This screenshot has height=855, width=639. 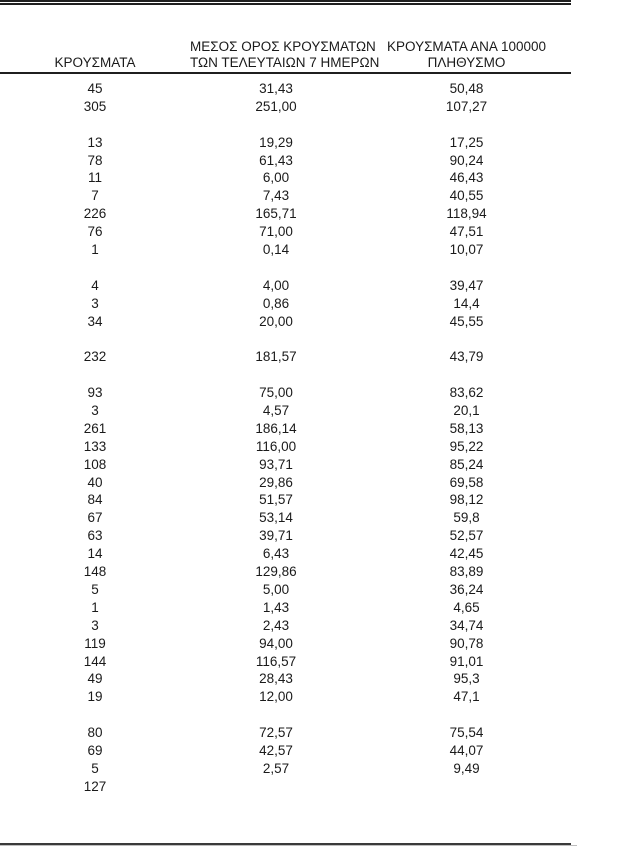 What do you see at coordinates (466, 62) in the screenshot?
I see `header-per-100k-line2: ΠΛΗΘΥΣΜΟ` at bounding box center [466, 62].